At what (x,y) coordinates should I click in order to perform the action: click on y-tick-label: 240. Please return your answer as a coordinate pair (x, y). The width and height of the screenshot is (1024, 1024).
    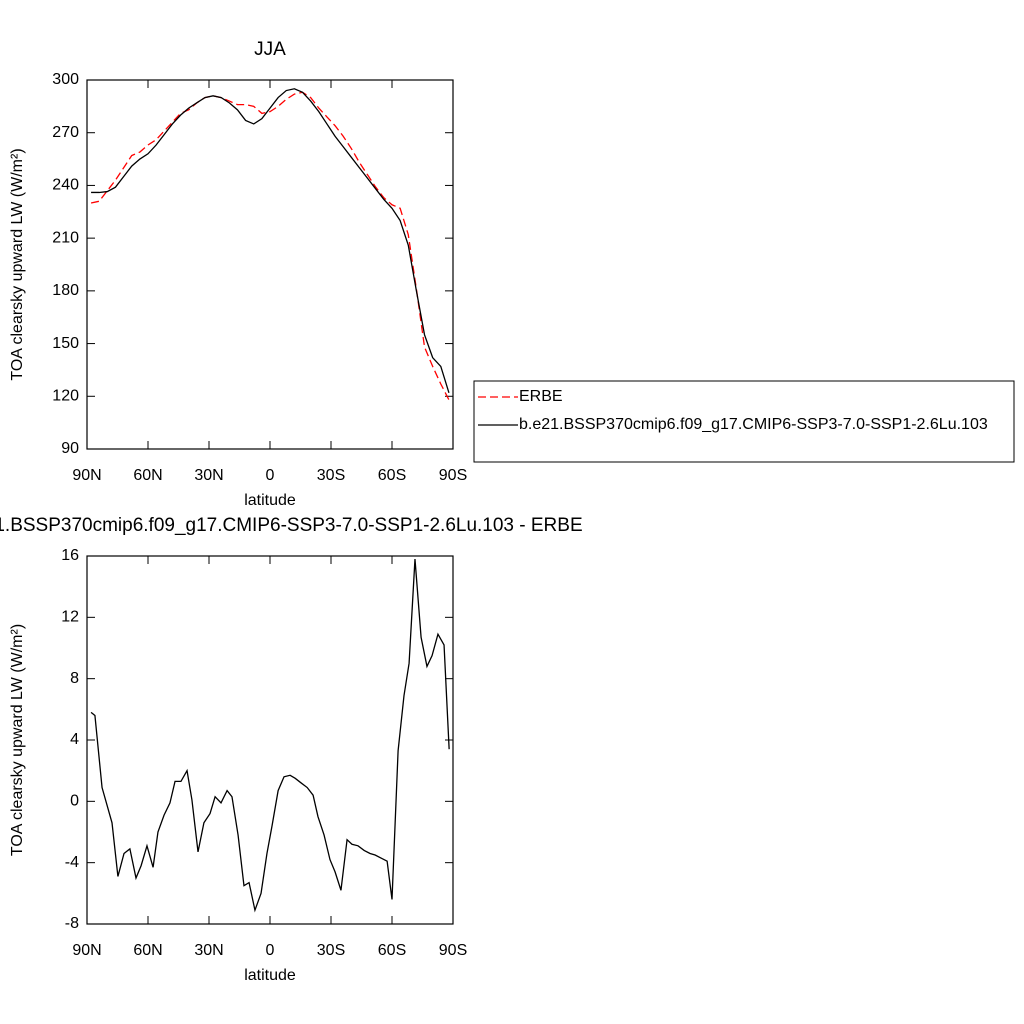
    Looking at the image, I should click on (65, 185).